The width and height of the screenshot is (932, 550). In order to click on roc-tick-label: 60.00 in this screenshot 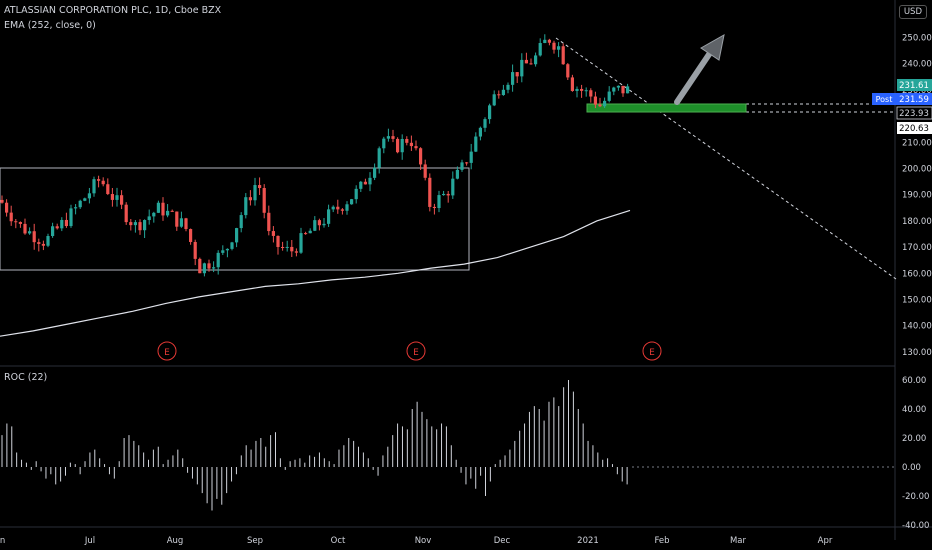, I will do `click(914, 381)`.